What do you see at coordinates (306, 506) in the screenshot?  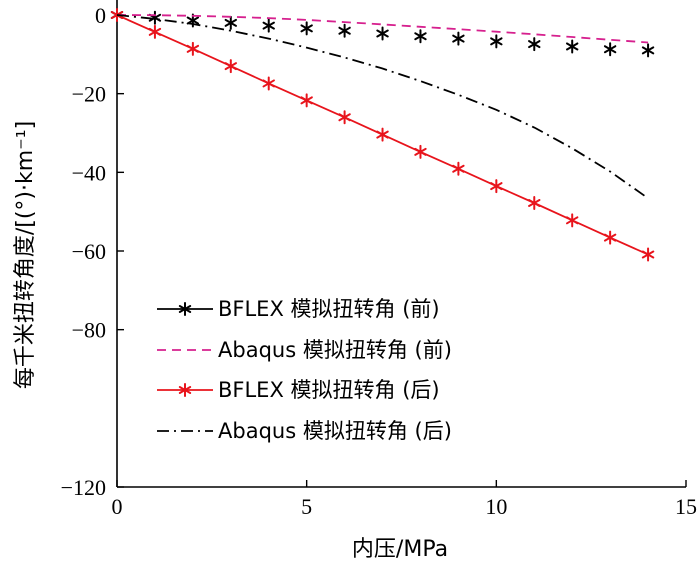 I see `x-tick-label: 5` at bounding box center [306, 506].